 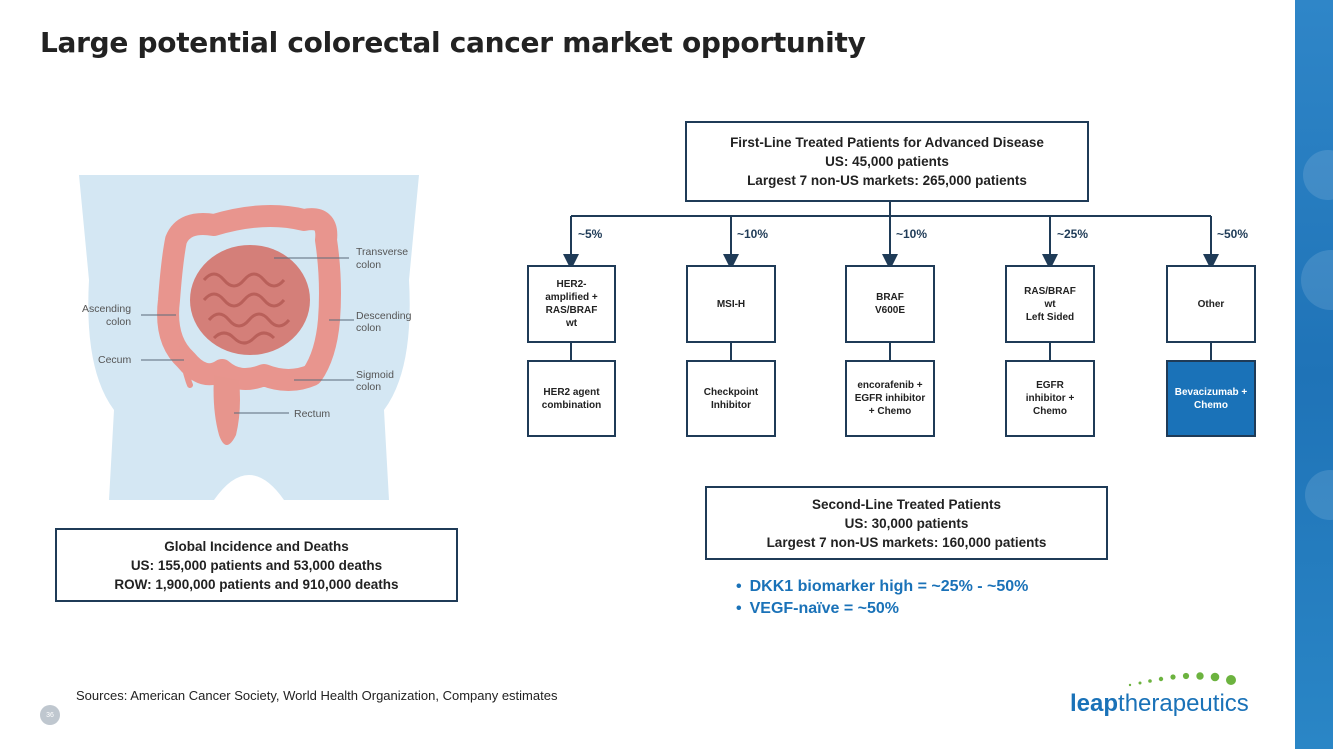 I want to click on bullet-vegf: VEGF-naïve = ~50%, so click(x=882, y=609).